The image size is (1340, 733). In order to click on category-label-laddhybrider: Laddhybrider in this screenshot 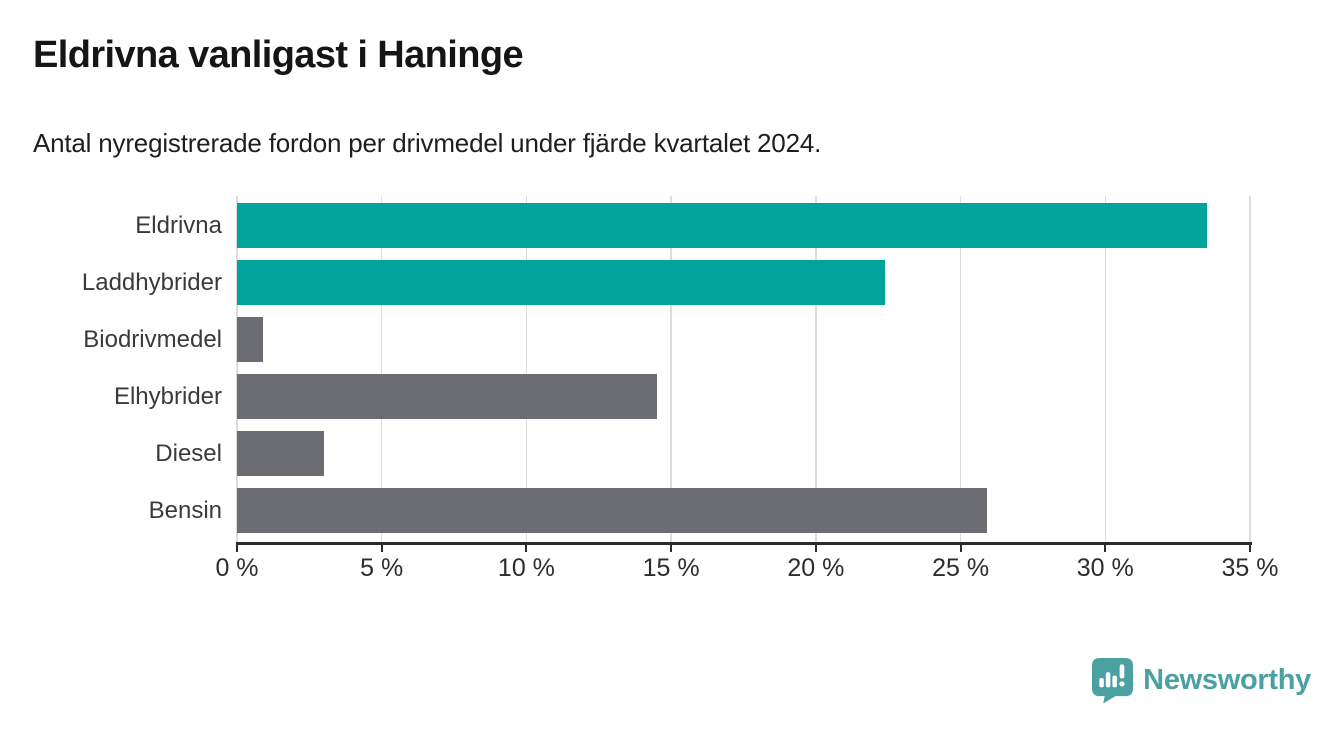, I will do `click(151, 282)`.